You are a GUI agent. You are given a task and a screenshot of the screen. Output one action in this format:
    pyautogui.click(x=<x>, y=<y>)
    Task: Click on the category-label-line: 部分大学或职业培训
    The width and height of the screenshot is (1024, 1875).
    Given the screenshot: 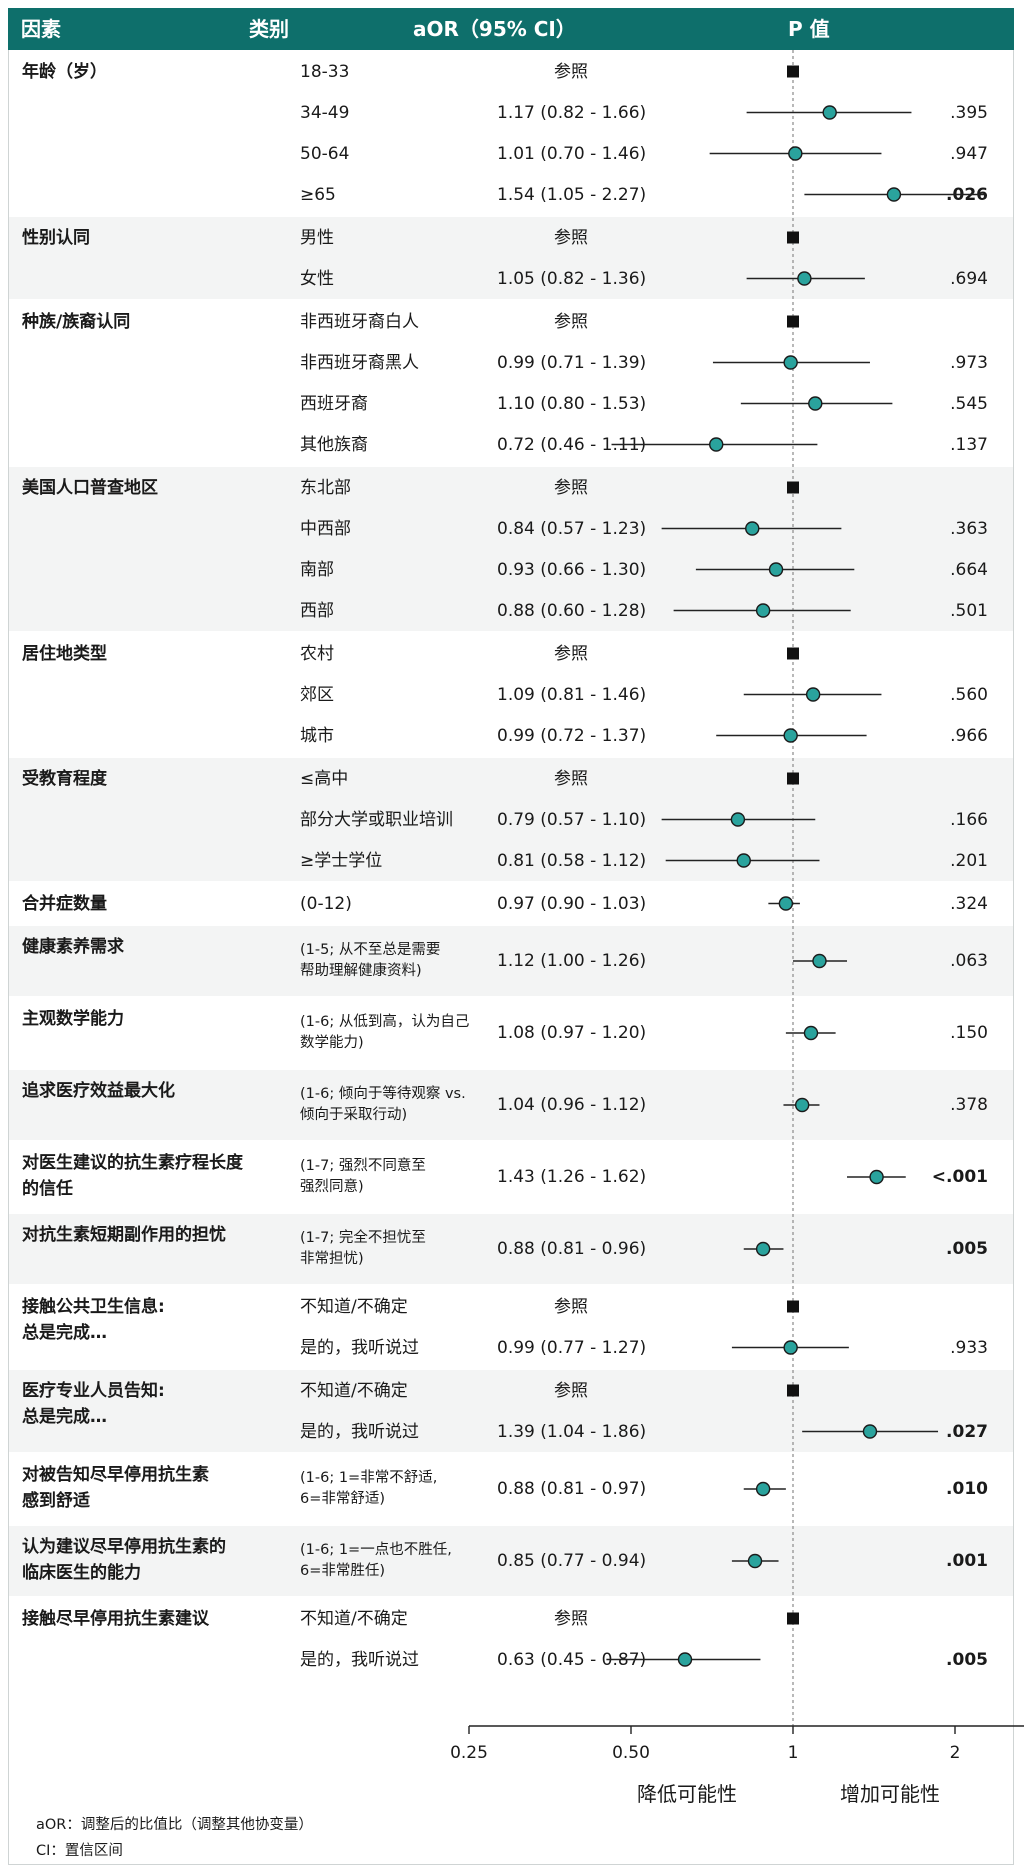 What is the action you would take?
    pyautogui.click(x=376, y=819)
    